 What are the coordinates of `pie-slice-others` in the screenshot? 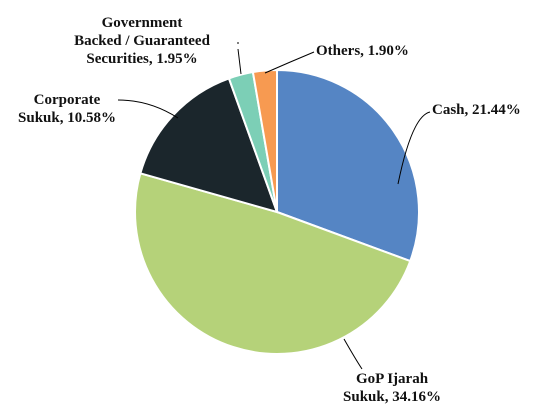 It's located at (264, 140).